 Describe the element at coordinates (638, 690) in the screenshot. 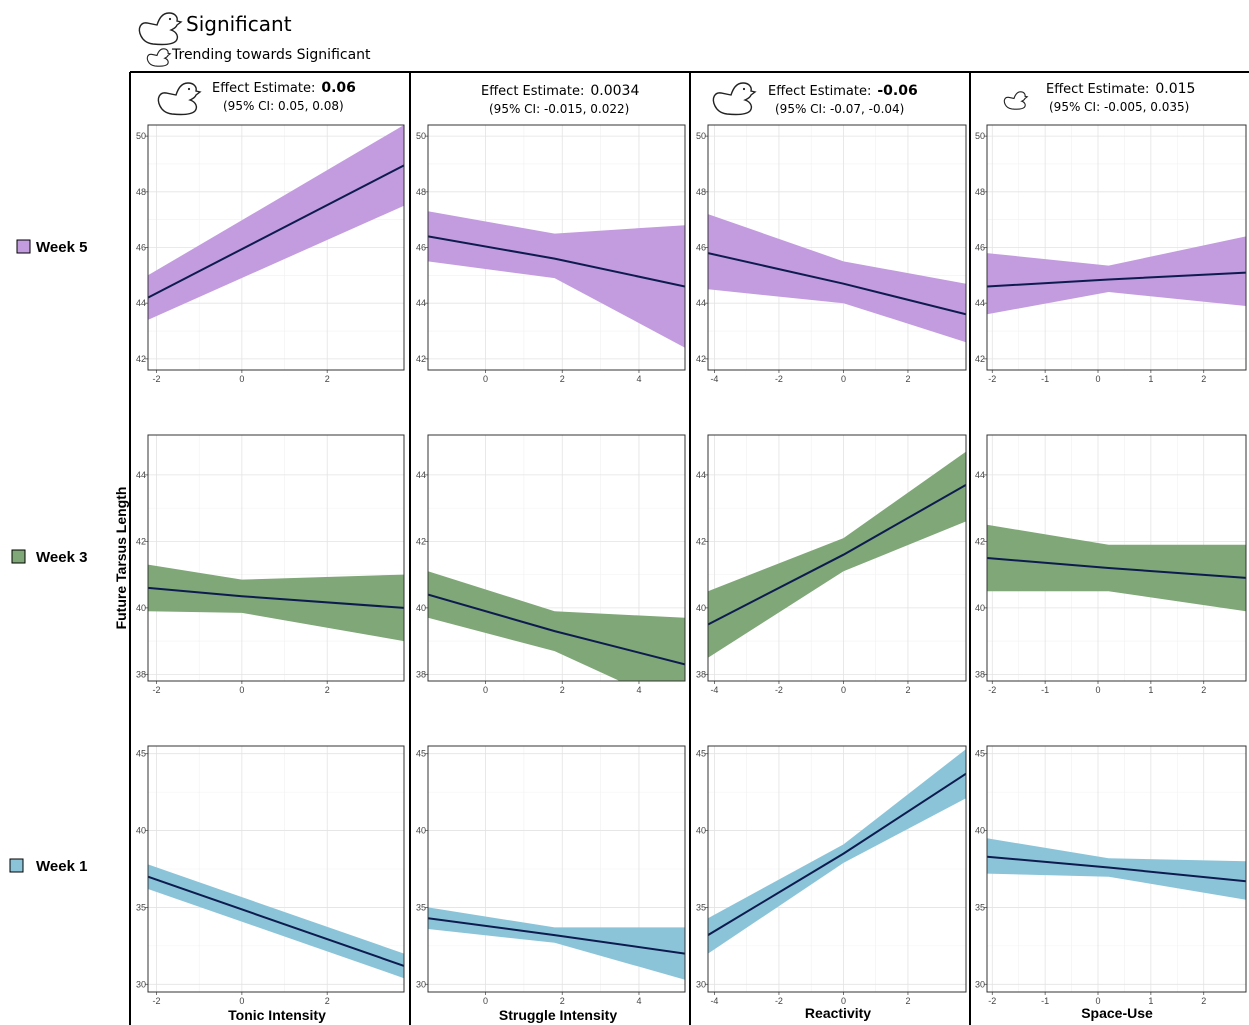

I see `x-tick-label: 4` at that location.